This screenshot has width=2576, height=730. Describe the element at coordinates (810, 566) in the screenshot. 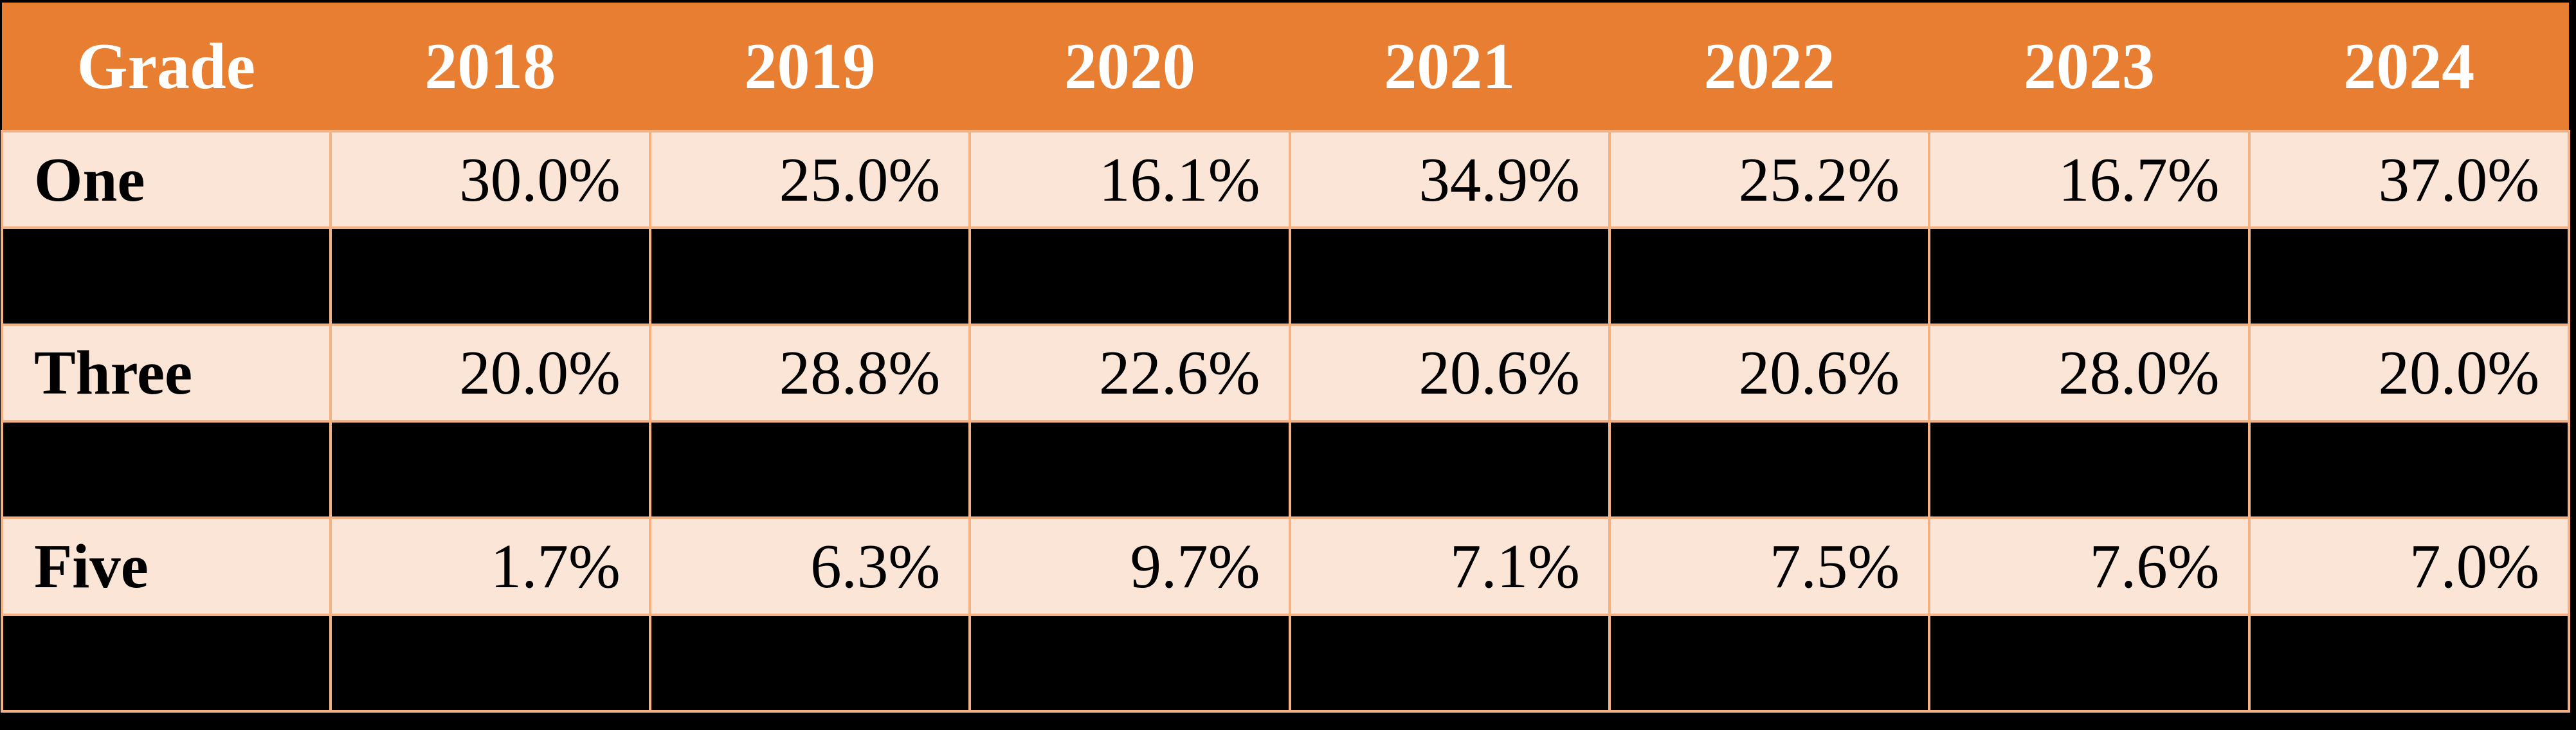

I see `value-five-2019: 6.3%` at that location.